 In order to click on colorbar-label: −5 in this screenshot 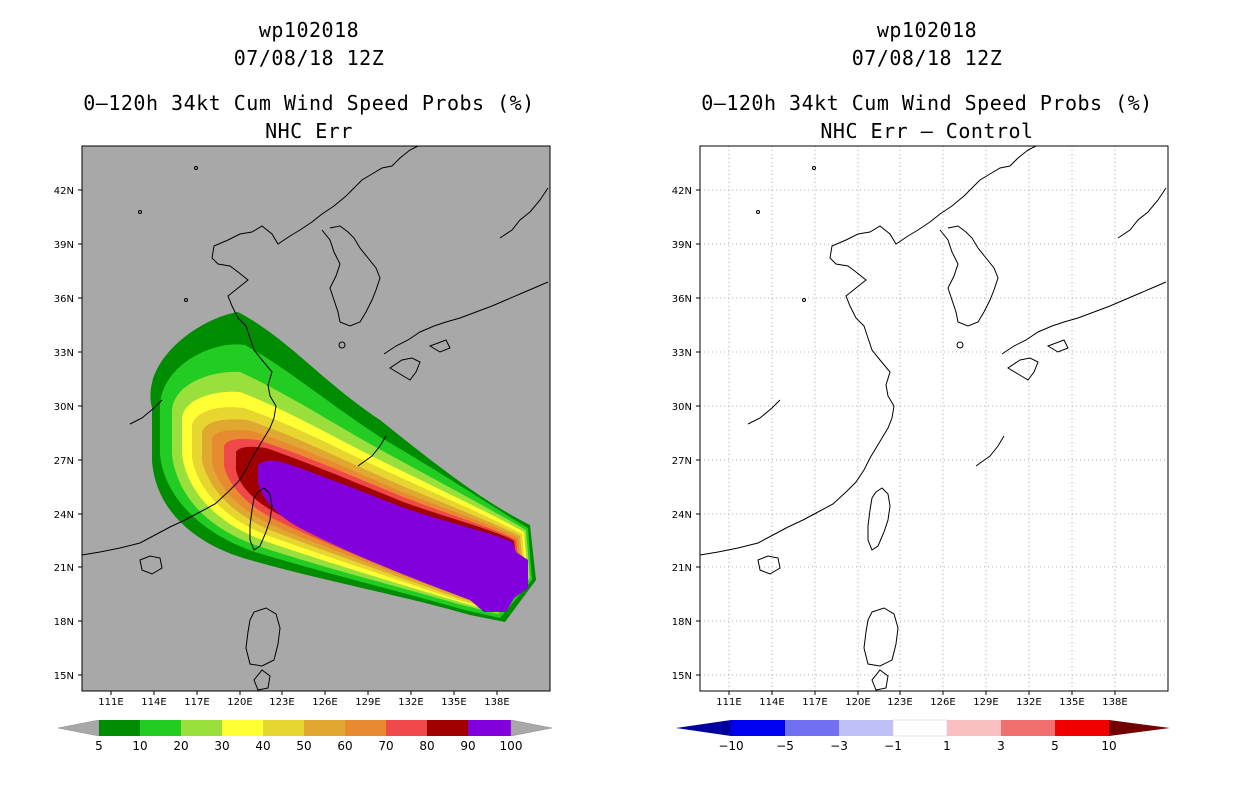, I will do `click(785, 746)`.